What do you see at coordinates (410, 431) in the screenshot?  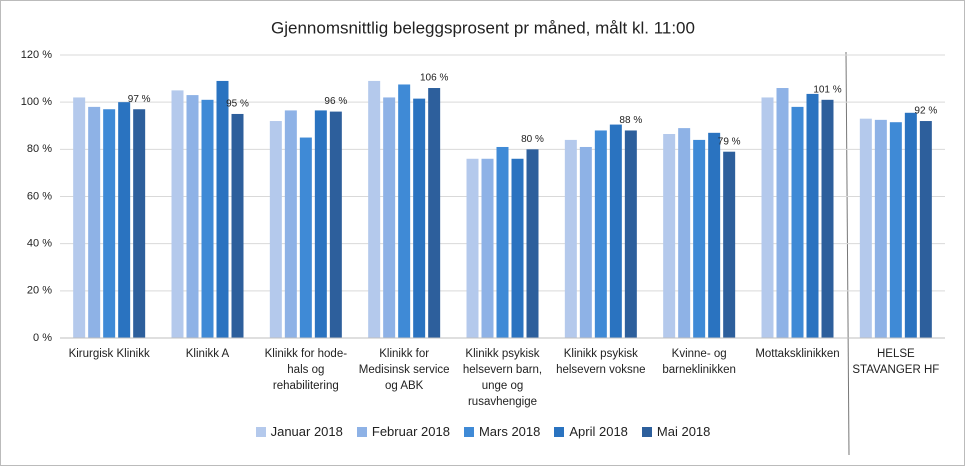 I see `legend-label: Februar 2018` at bounding box center [410, 431].